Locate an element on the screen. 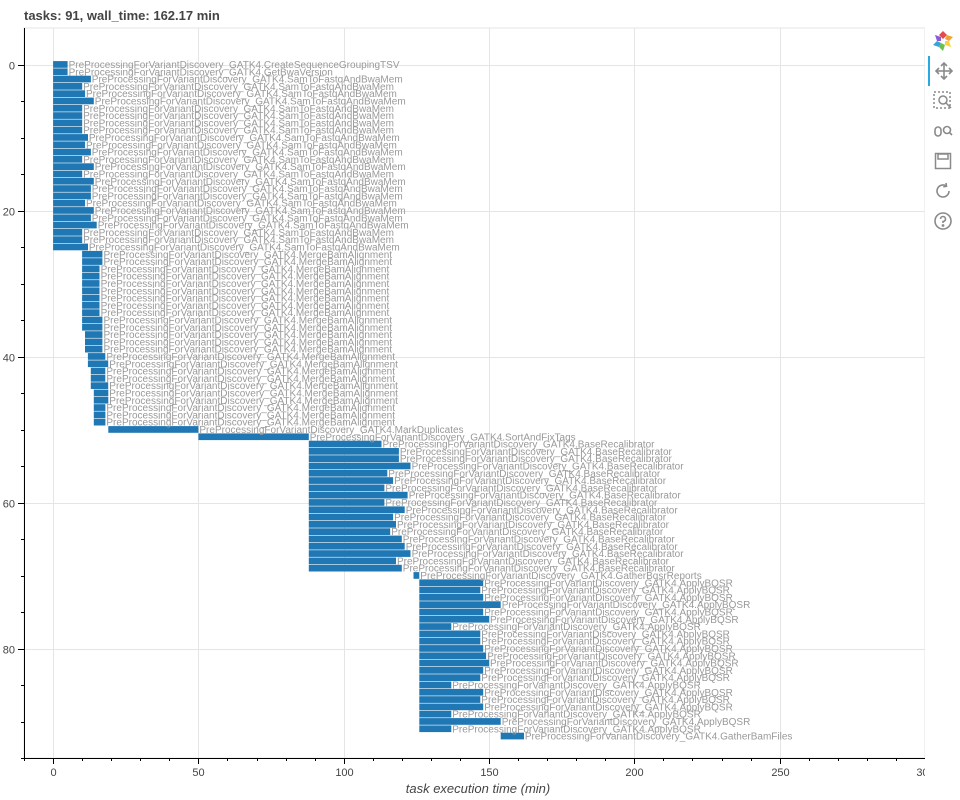 This screenshot has width=960, height=800. toolbar is located at coordinates (943, 131).